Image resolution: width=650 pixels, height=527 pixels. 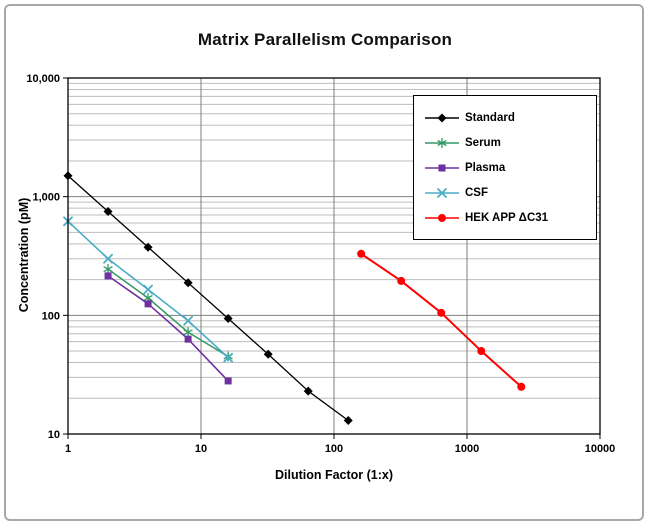 What do you see at coordinates (441, 320) in the screenshot?
I see `series-hek-app-c31` at bounding box center [441, 320].